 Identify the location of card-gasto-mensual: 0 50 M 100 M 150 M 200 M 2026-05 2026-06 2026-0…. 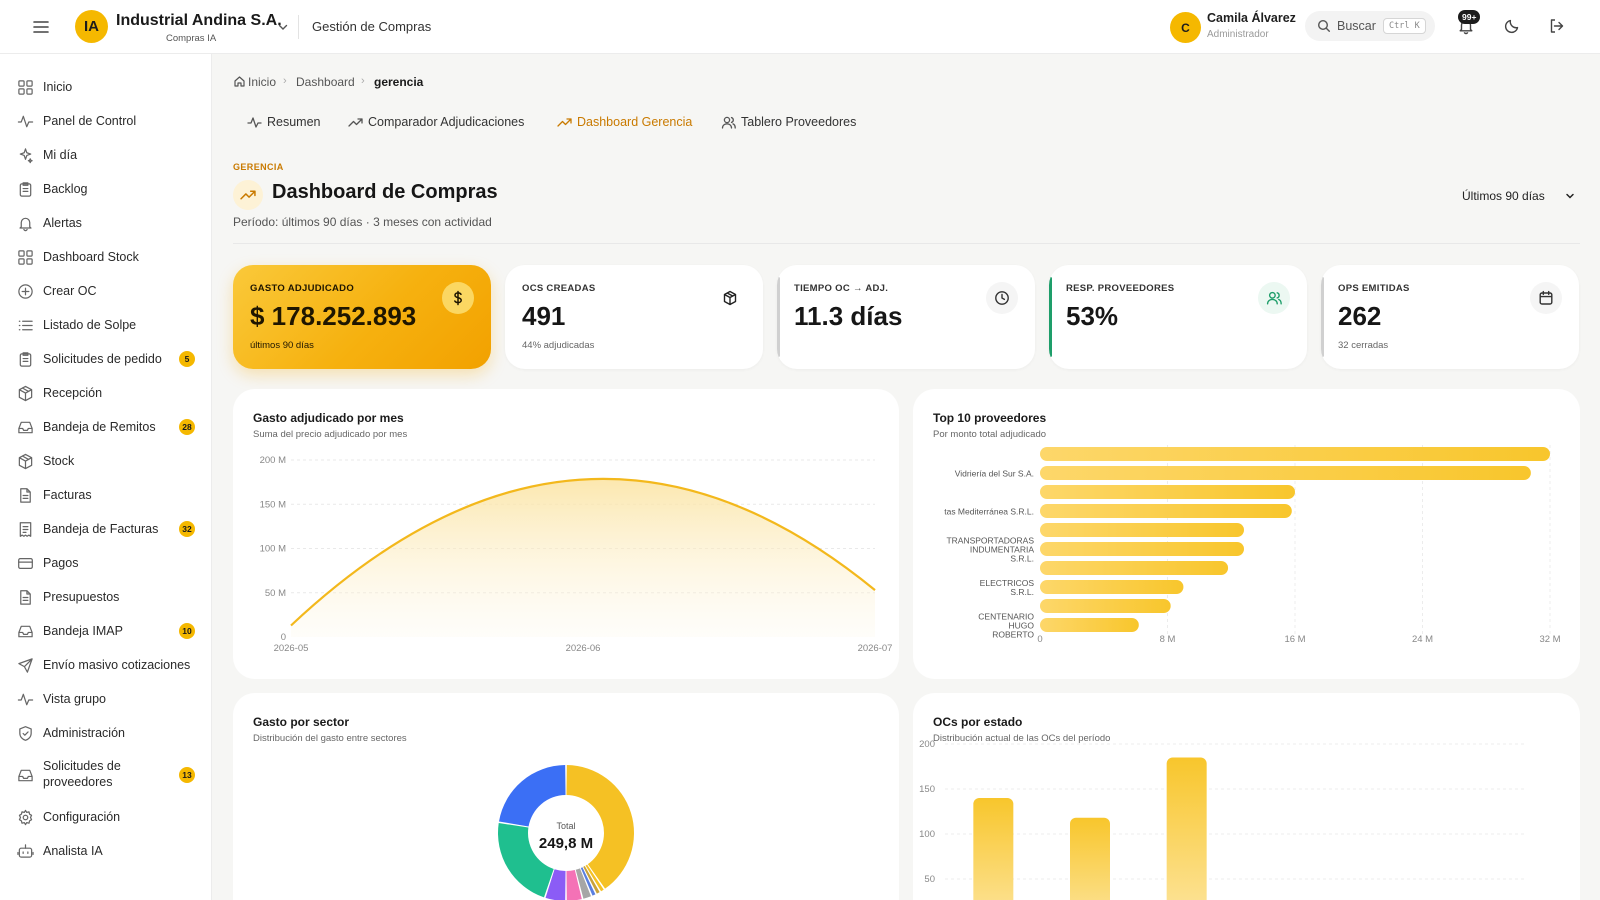
(566, 534).